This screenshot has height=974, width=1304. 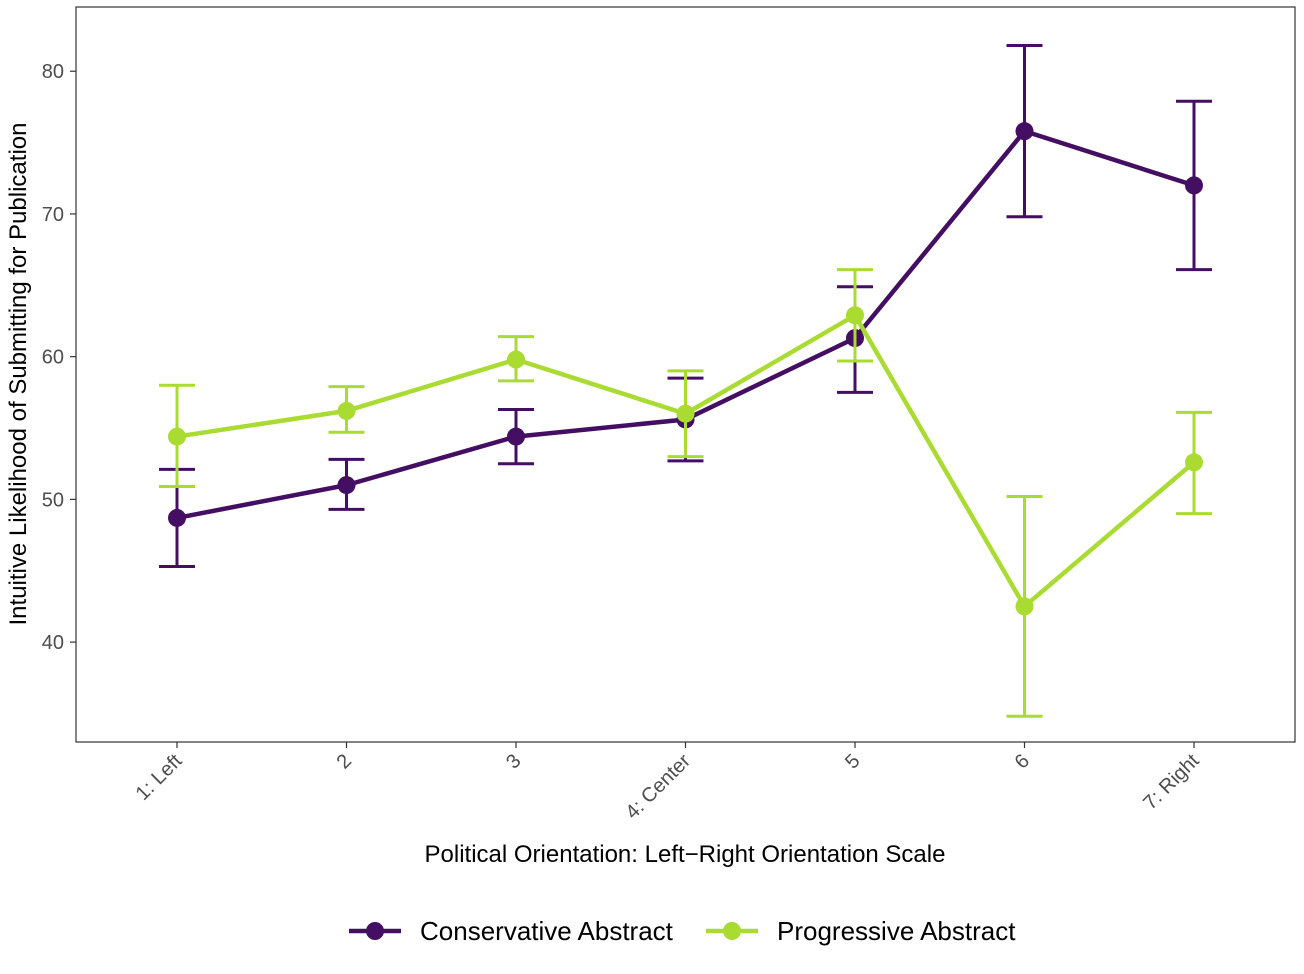 What do you see at coordinates (1171, 782) in the screenshot?
I see `x-tick-label: 7: Right` at bounding box center [1171, 782].